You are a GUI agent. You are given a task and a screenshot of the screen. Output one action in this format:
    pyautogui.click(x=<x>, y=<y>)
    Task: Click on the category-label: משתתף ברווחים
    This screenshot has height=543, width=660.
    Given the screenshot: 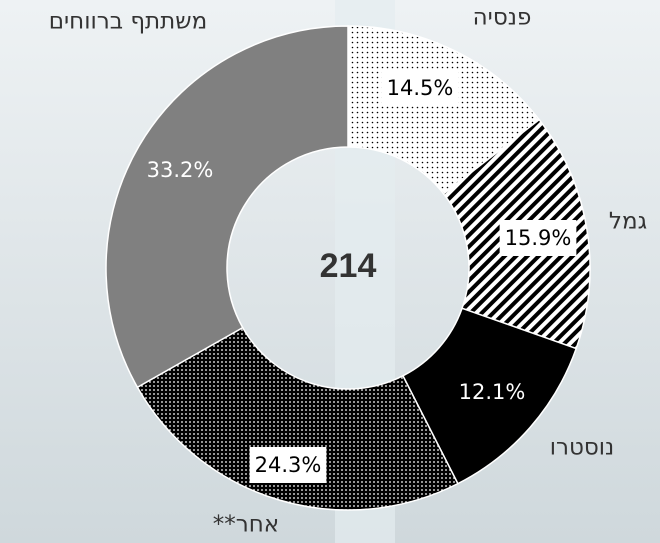 What is the action you would take?
    pyautogui.click(x=128, y=22)
    